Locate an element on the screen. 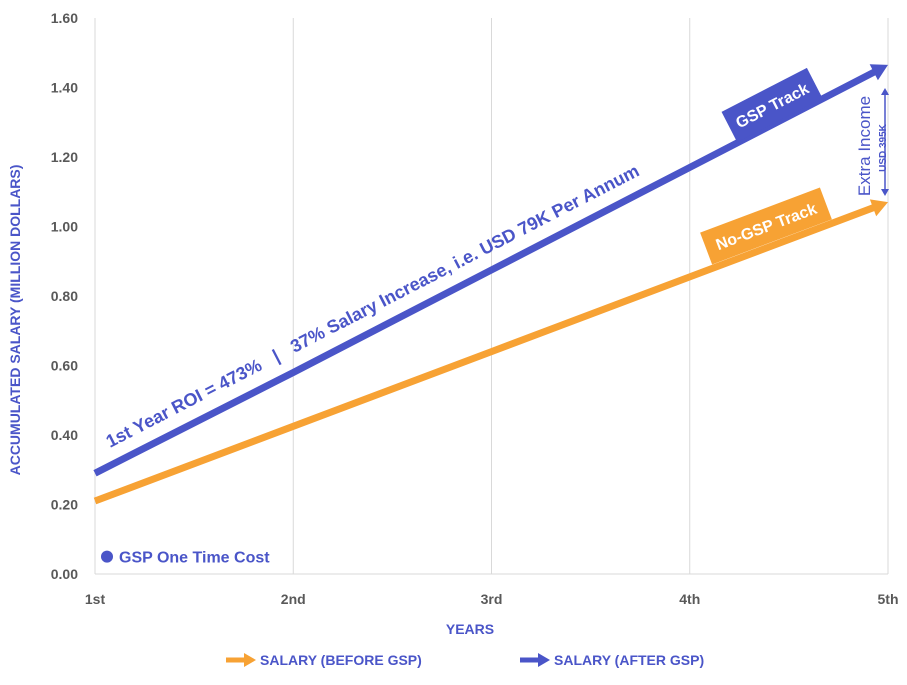 The height and width of the screenshot is (685, 907). no-gsp-track-box is located at coordinates (766, 226).